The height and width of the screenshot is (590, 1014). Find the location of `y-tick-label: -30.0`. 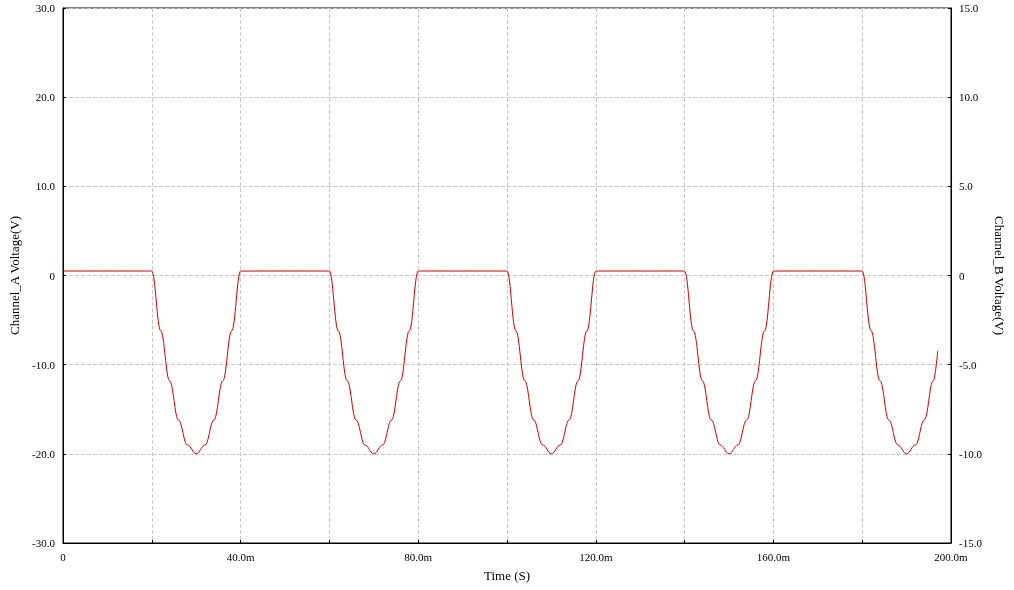

y-tick-label: -30.0 is located at coordinates (44, 543).